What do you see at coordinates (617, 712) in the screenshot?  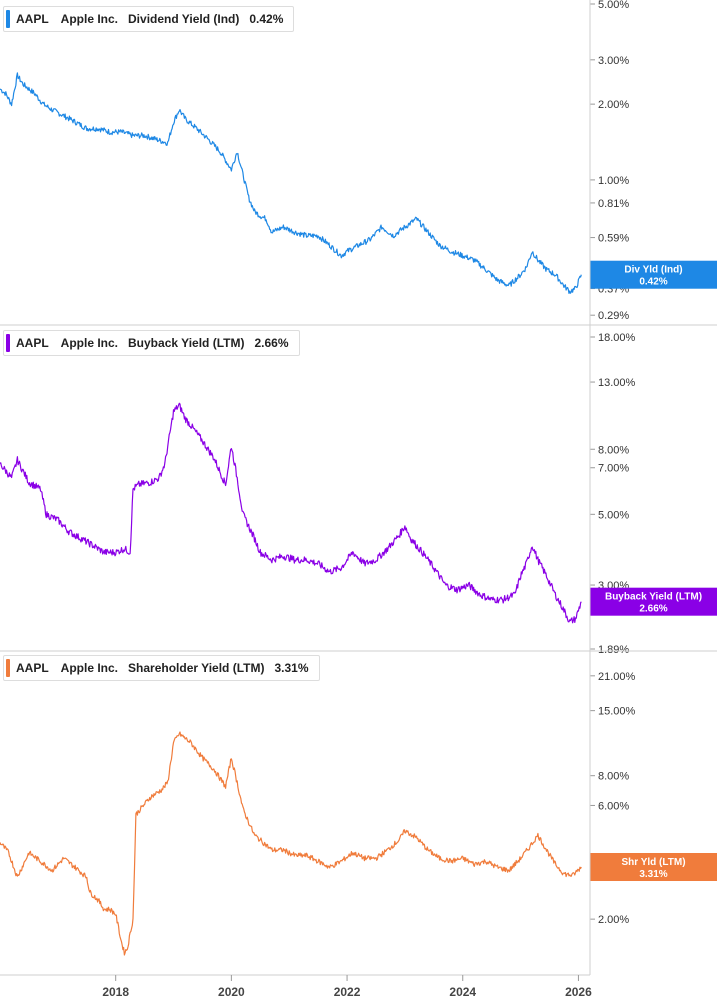 I see `y-tick-label: 15.00%` at bounding box center [617, 712].